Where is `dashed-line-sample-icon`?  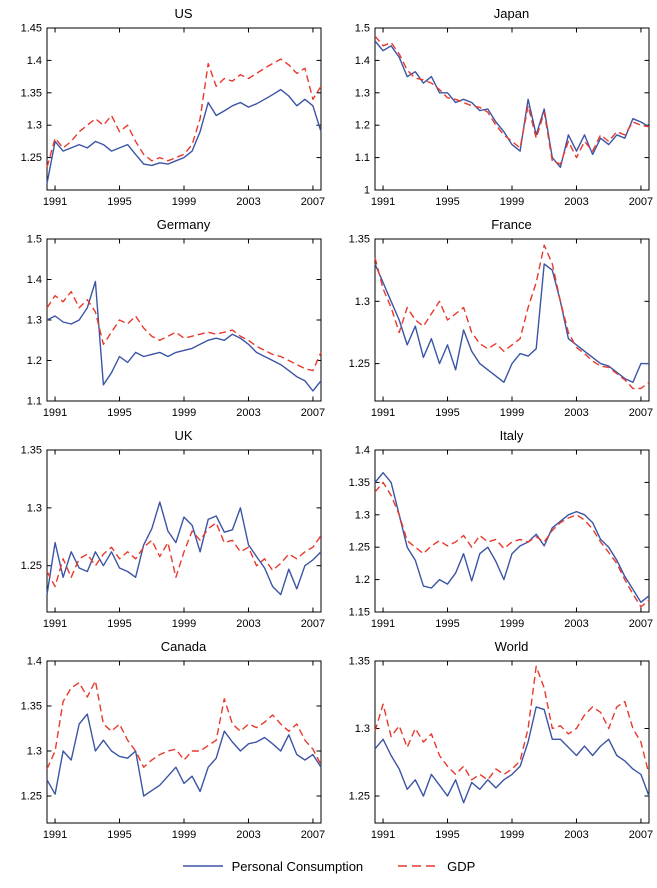
dashed-line-sample-icon is located at coordinates (418, 866).